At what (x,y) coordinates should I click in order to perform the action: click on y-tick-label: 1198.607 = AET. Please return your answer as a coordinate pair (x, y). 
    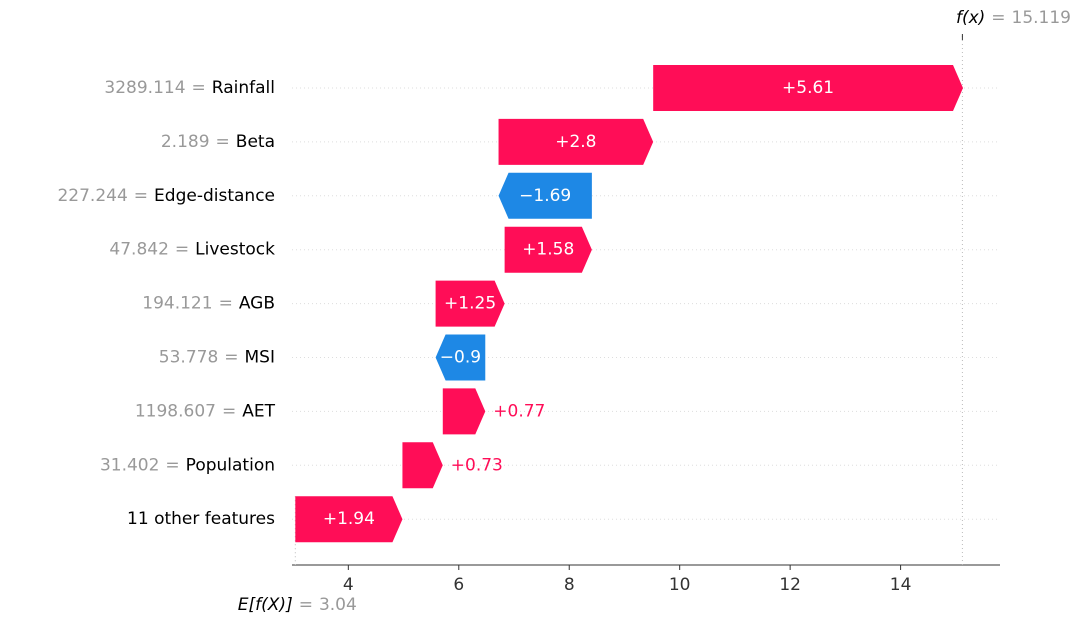
    Looking at the image, I should click on (205, 411).